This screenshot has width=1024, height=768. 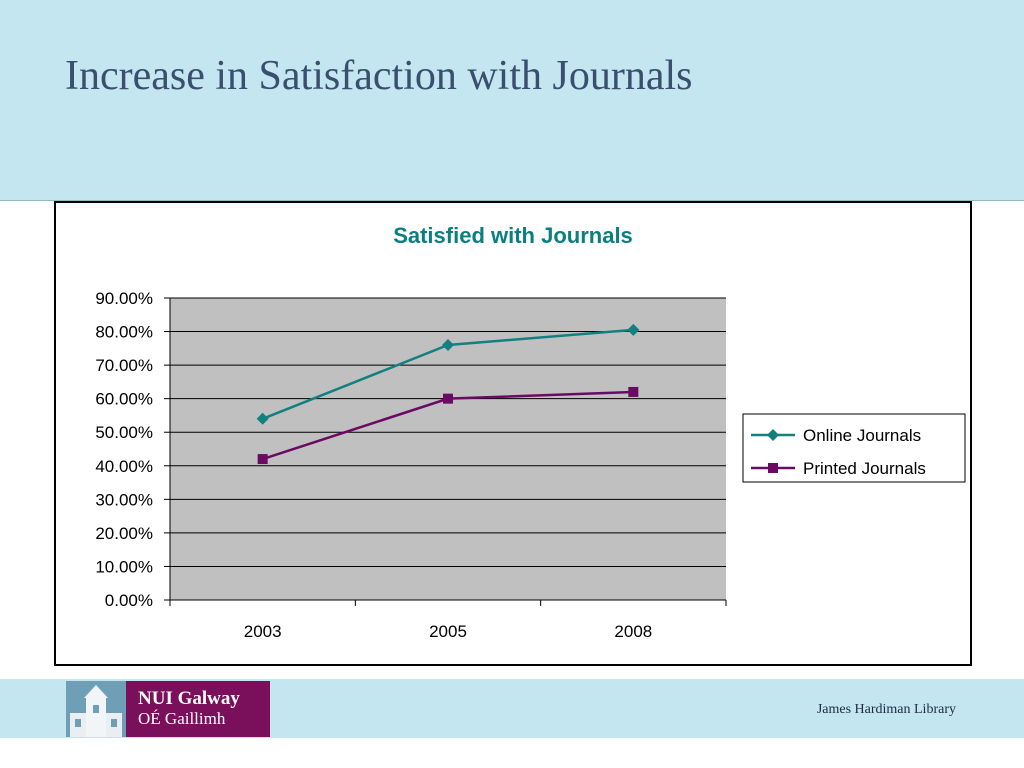 What do you see at coordinates (633, 631) in the screenshot?
I see `x-tick-label: 2008` at bounding box center [633, 631].